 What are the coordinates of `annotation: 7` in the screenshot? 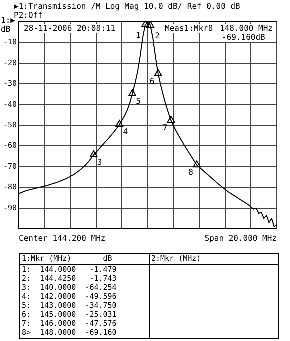 It's located at (165, 128).